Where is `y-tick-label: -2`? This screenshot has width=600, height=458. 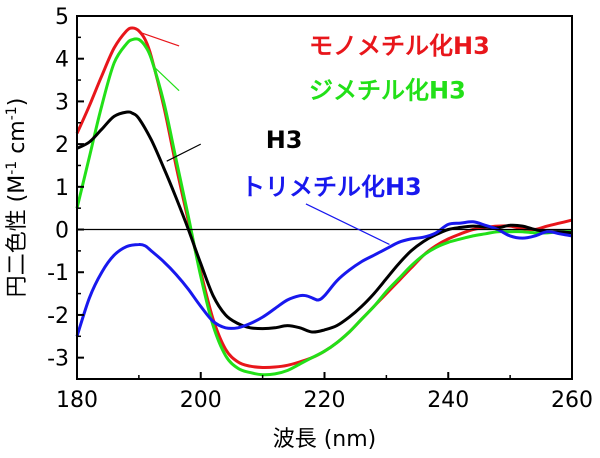
y-tick-label: -2 is located at coordinates (58, 316).